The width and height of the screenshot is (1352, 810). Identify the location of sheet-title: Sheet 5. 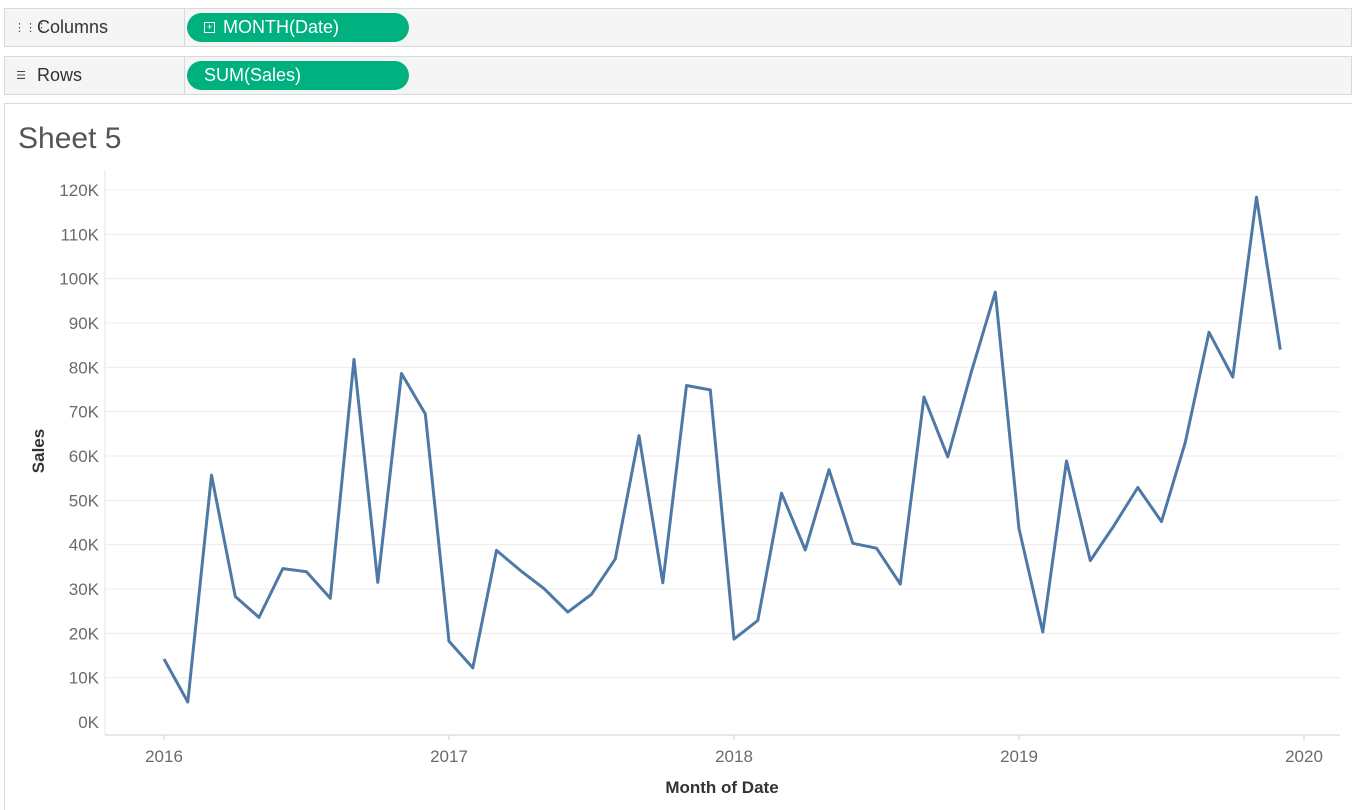
(70, 138).